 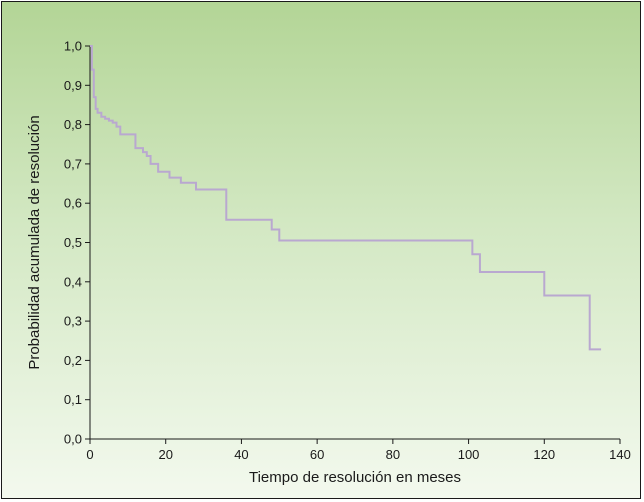 What do you see at coordinates (34, 242) in the screenshot?
I see `y-axis-label: Probabilidad acumulada de resolución` at bounding box center [34, 242].